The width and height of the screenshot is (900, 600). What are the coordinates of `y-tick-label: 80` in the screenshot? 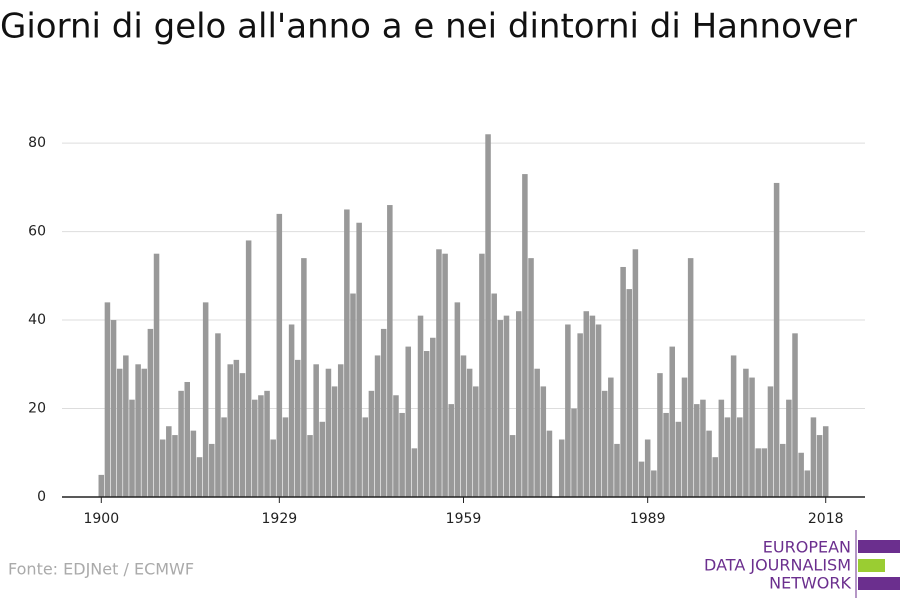 It's located at (37, 143).